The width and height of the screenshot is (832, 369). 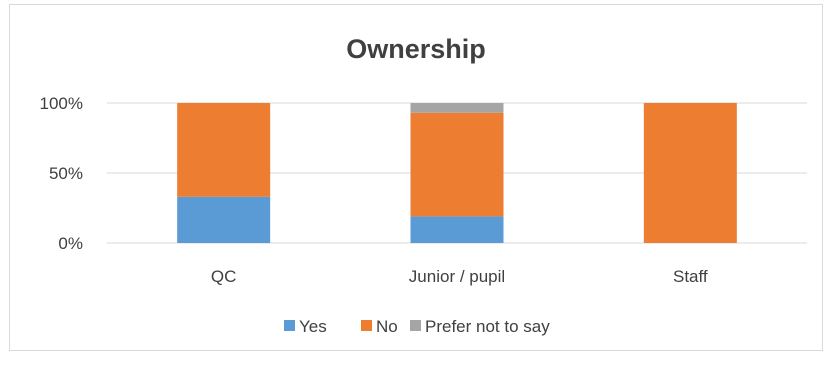 What do you see at coordinates (224, 276) in the screenshot?
I see `x-tick-label: QC` at bounding box center [224, 276].